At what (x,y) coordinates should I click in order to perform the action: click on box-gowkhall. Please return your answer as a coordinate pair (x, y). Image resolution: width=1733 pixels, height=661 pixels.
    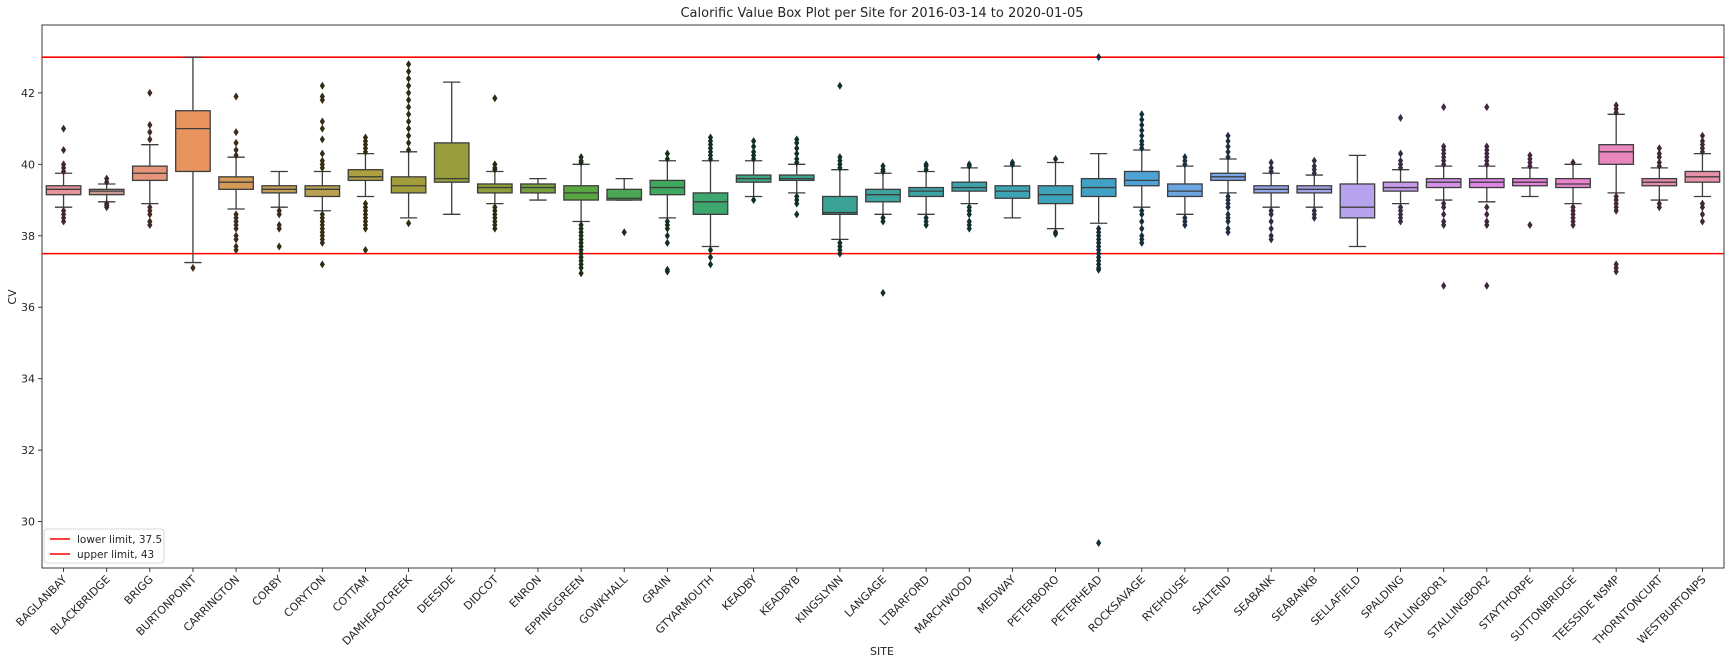
    Looking at the image, I should click on (624, 207).